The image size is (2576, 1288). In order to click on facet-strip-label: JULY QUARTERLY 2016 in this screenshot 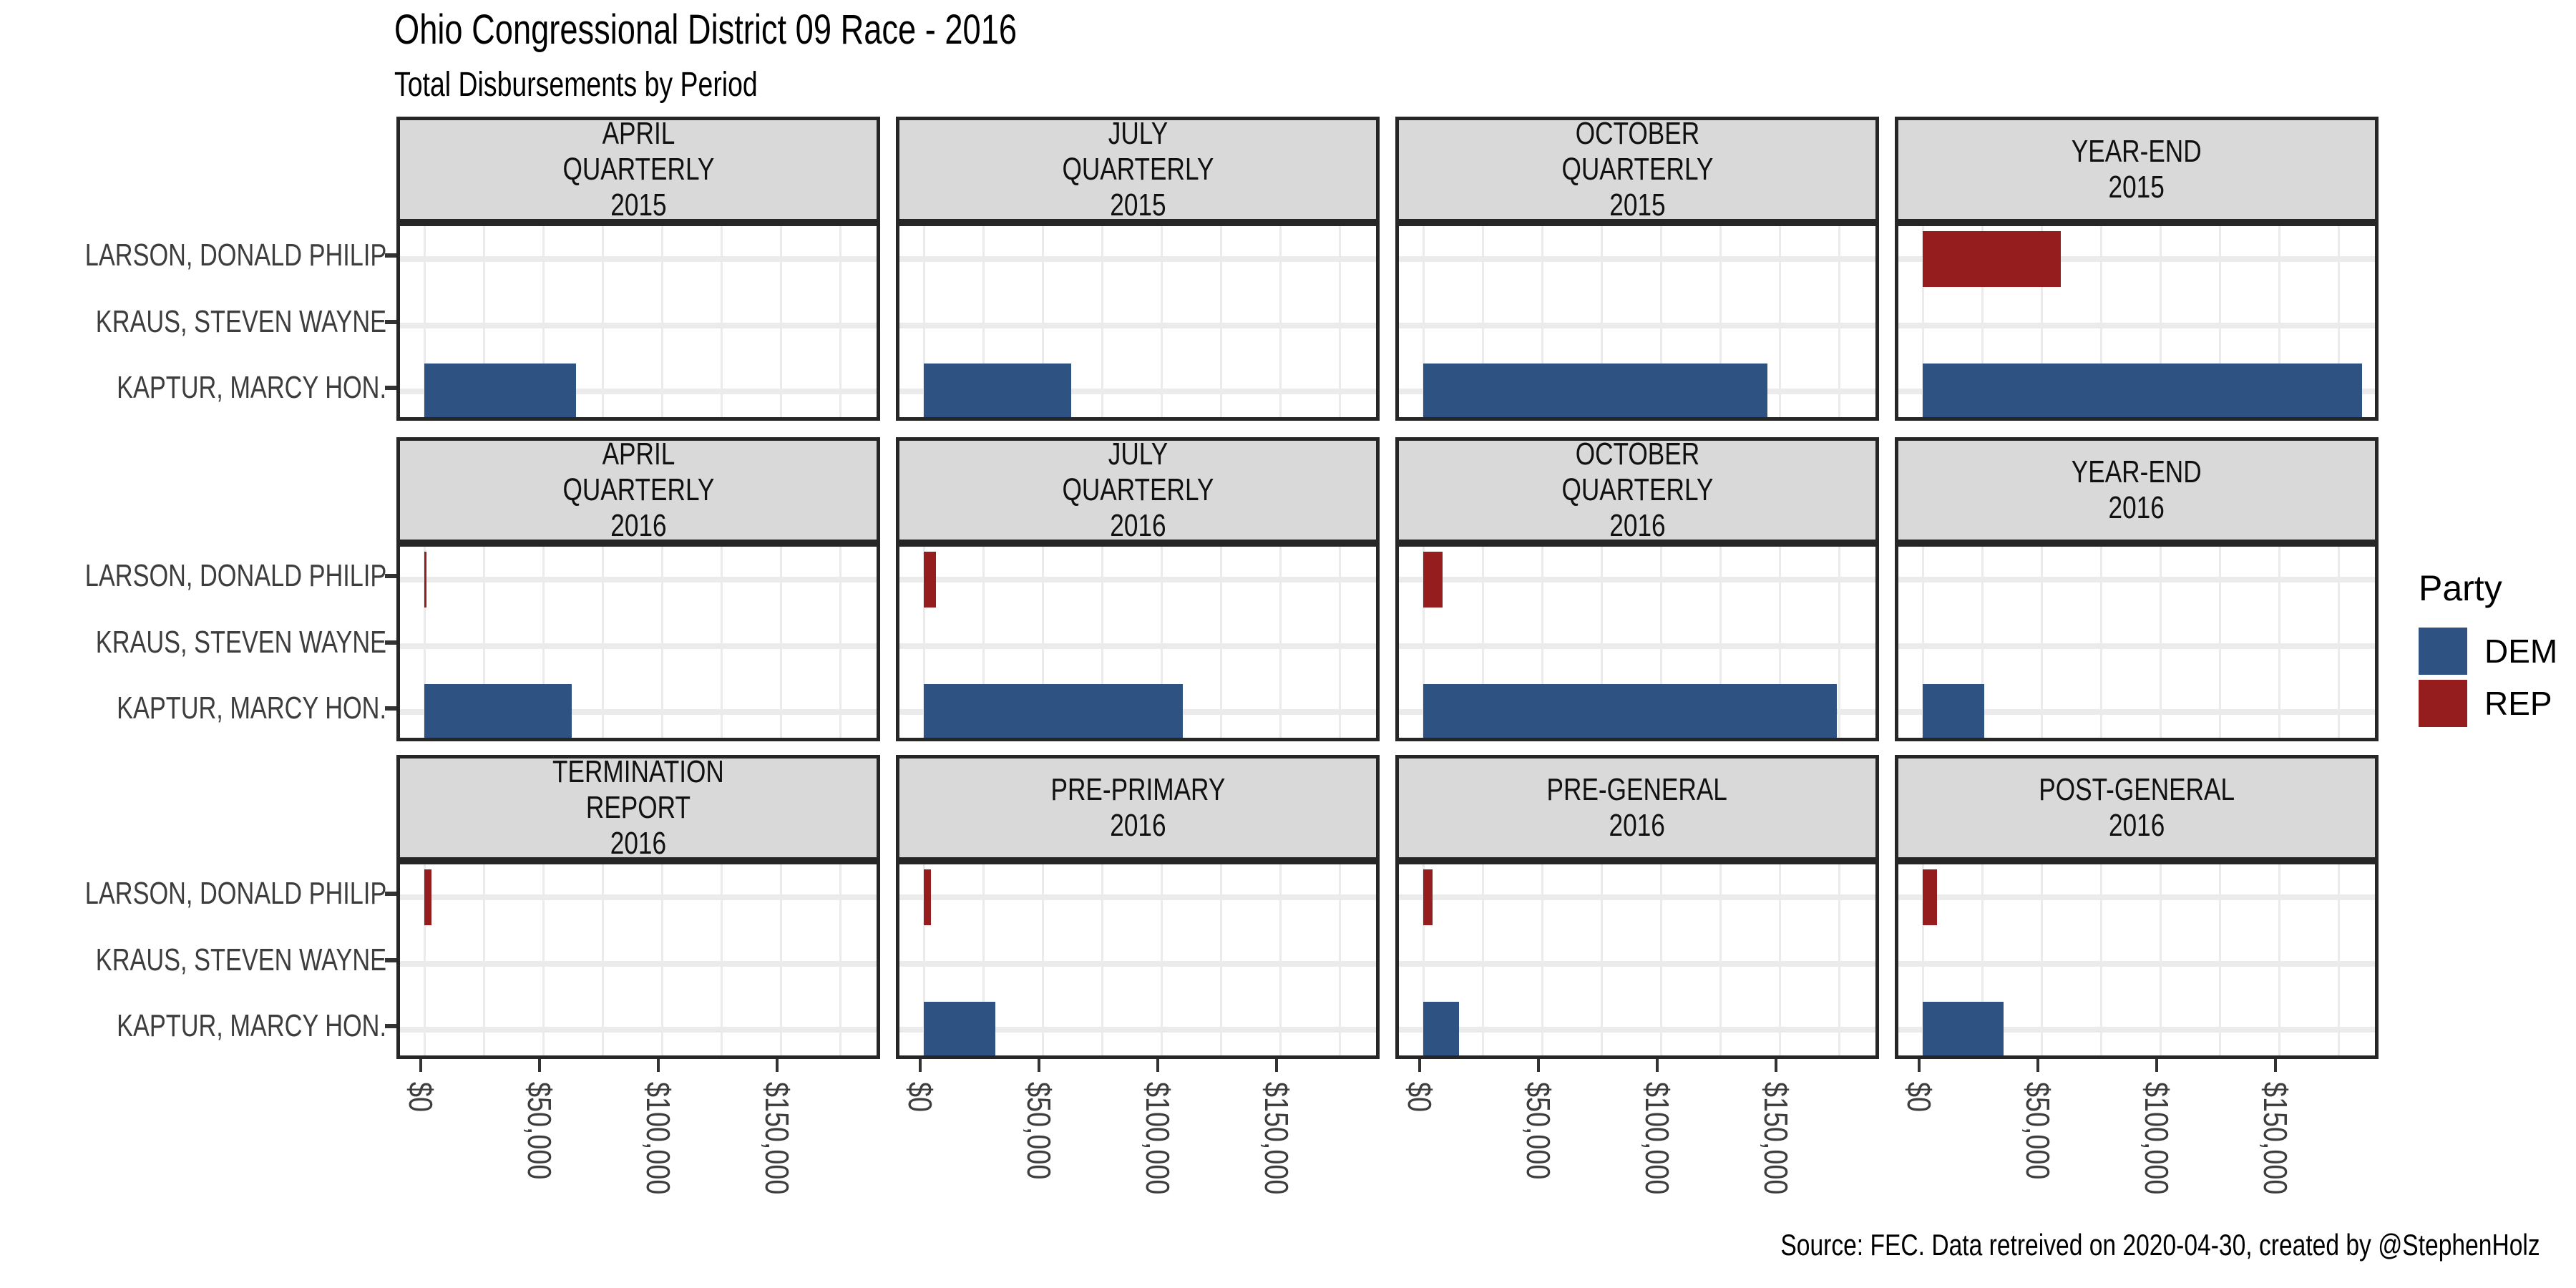, I will do `click(1138, 489)`.